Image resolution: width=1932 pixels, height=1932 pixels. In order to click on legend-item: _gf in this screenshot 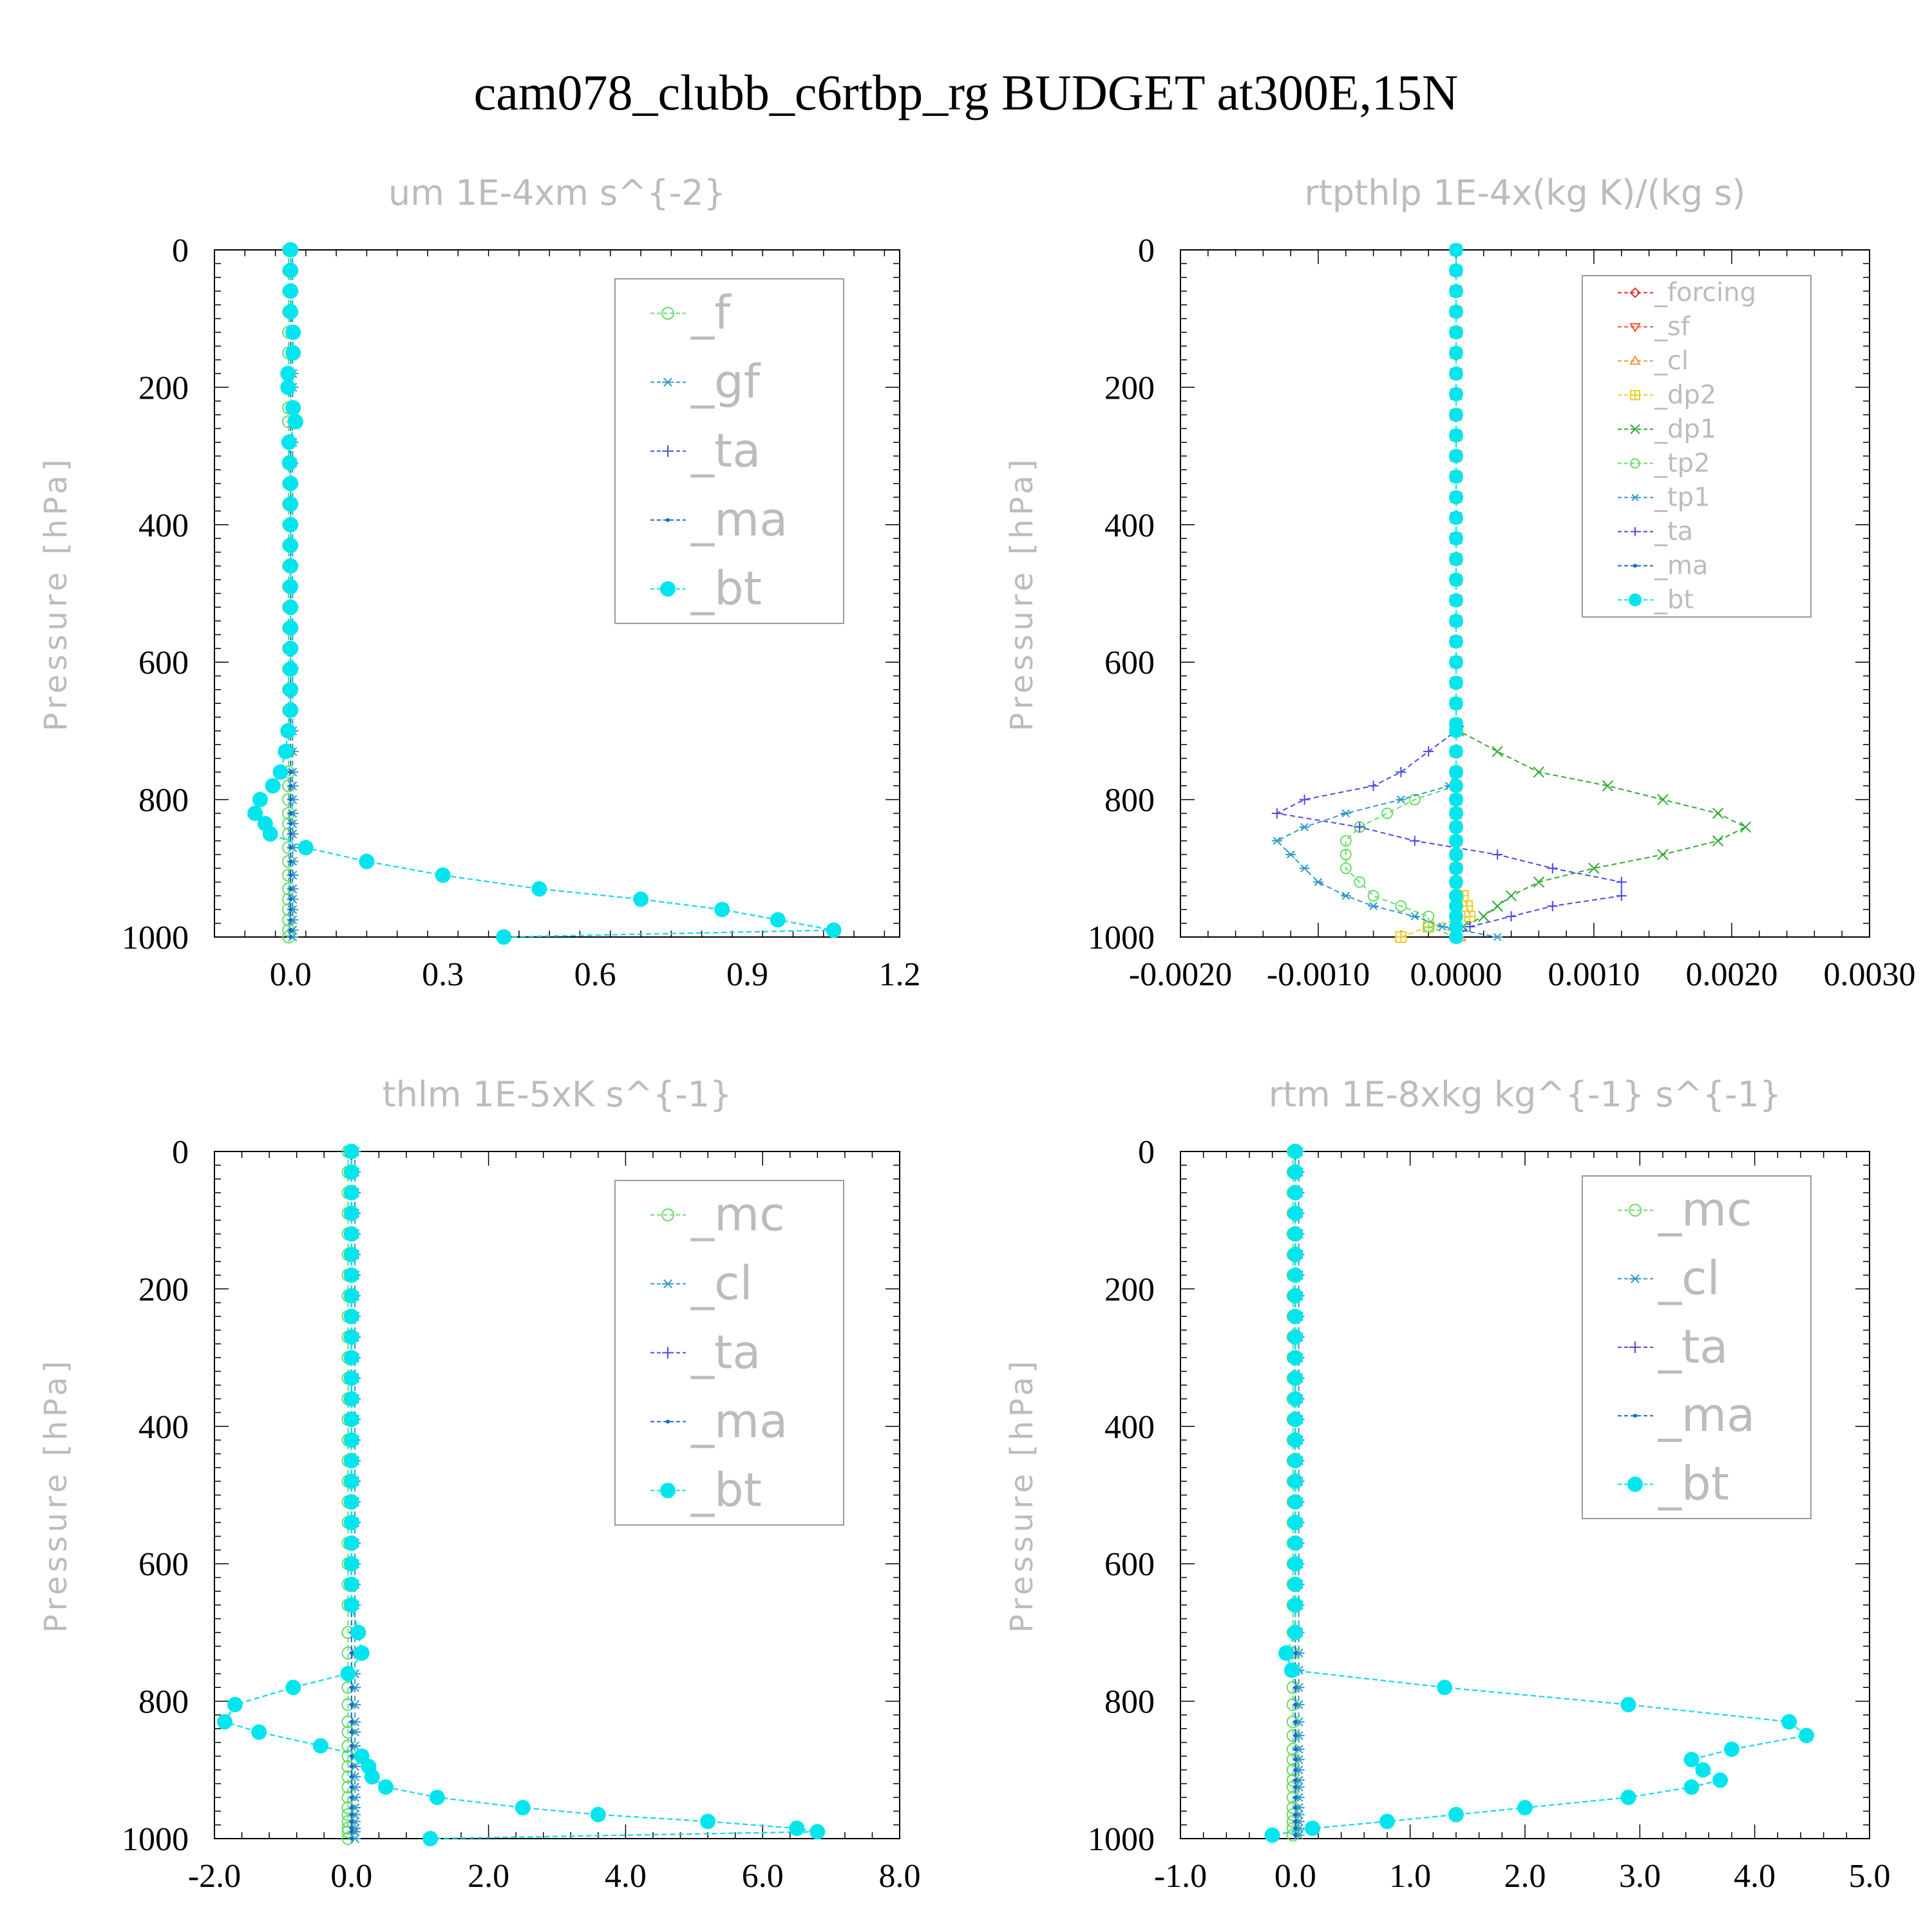, I will do `click(706, 381)`.